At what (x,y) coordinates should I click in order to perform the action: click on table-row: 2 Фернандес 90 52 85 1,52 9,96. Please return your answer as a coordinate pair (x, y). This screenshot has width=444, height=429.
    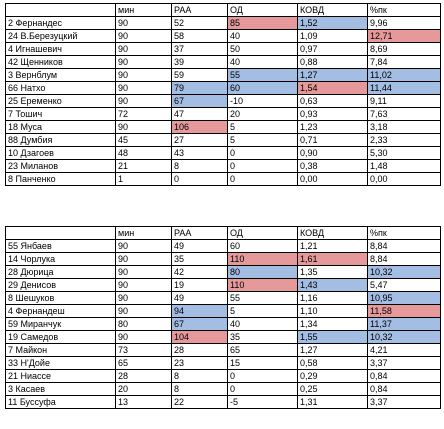
    Looking at the image, I should click on (223, 23).